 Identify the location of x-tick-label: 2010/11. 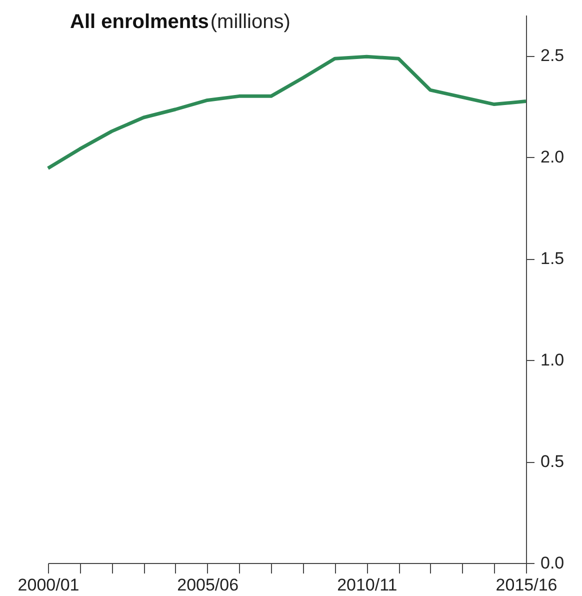
(367, 585).